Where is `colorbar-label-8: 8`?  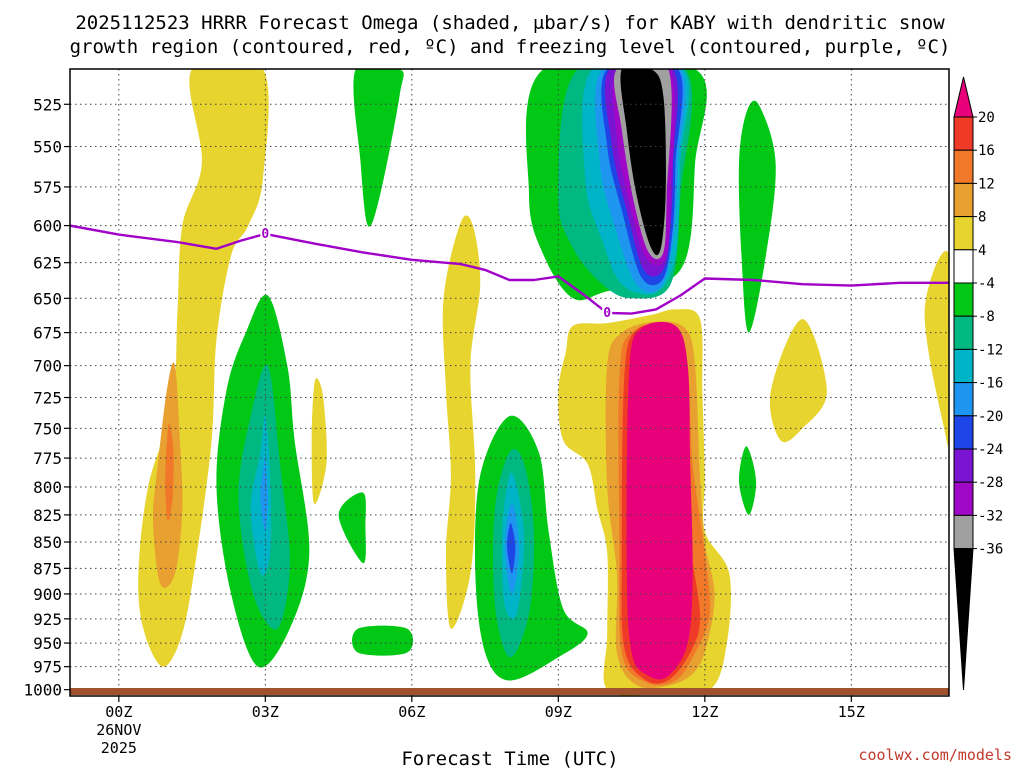
colorbar-label-8: 8 is located at coordinates (982, 218).